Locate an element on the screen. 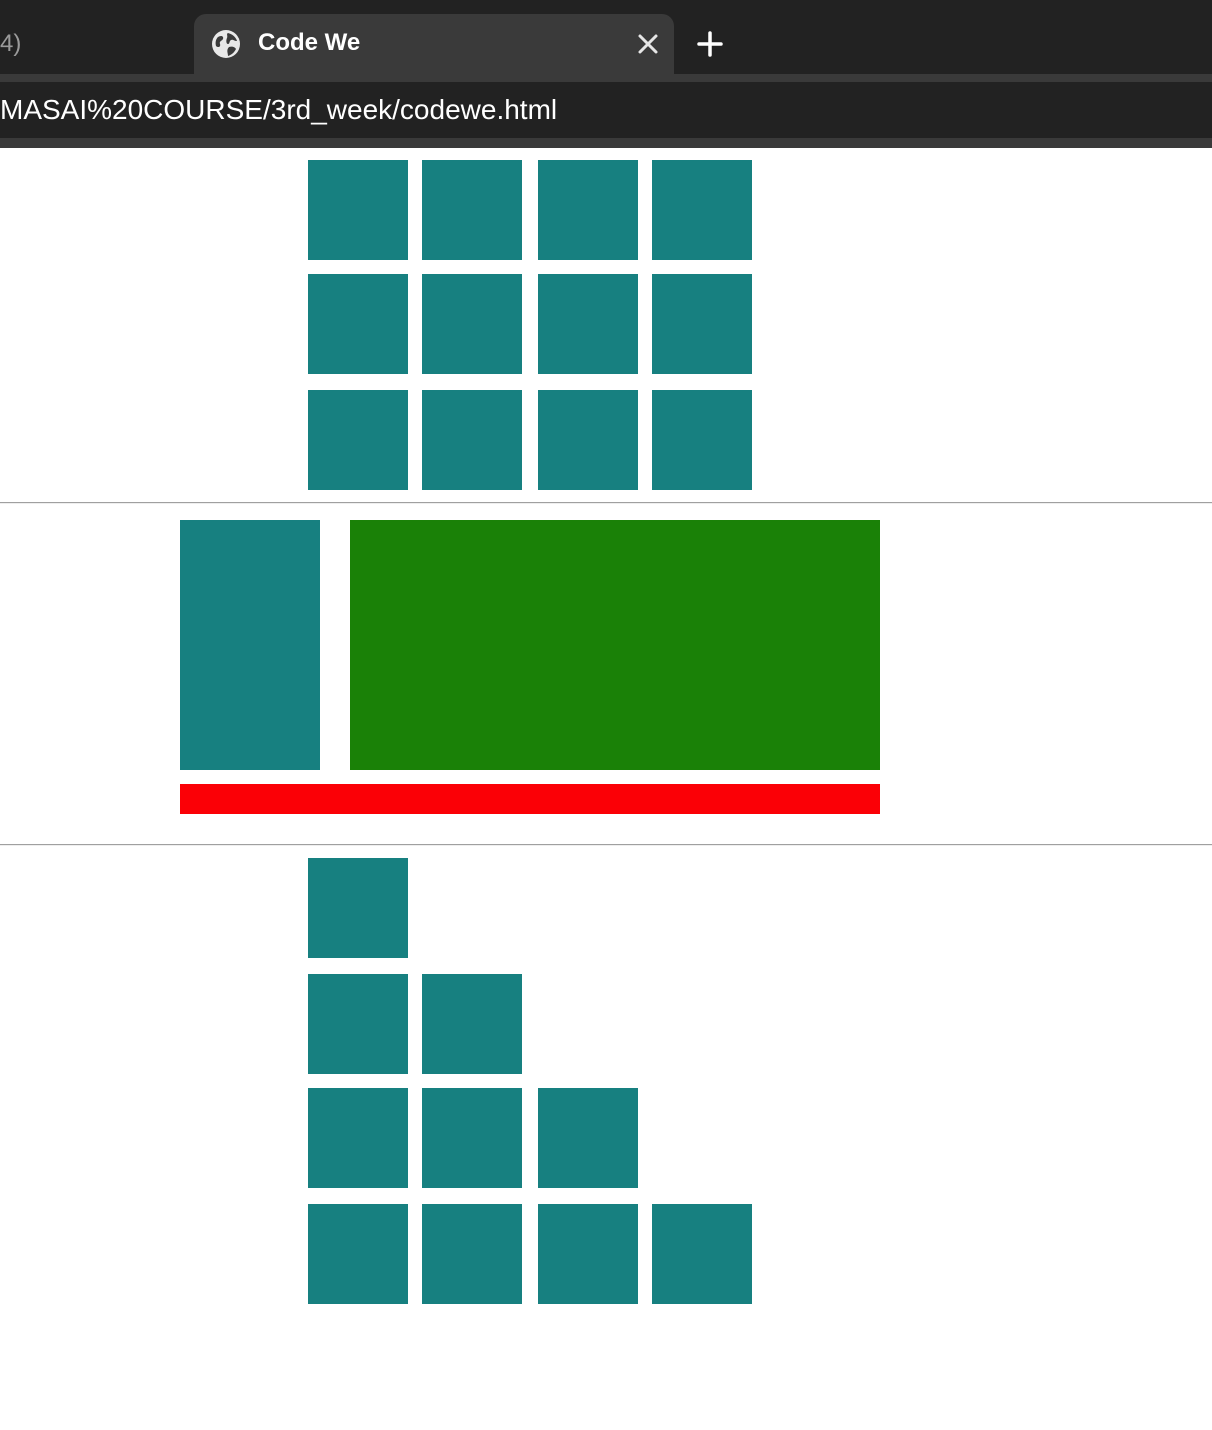 The width and height of the screenshot is (1212, 1430). globe-icon is located at coordinates (226, 44).